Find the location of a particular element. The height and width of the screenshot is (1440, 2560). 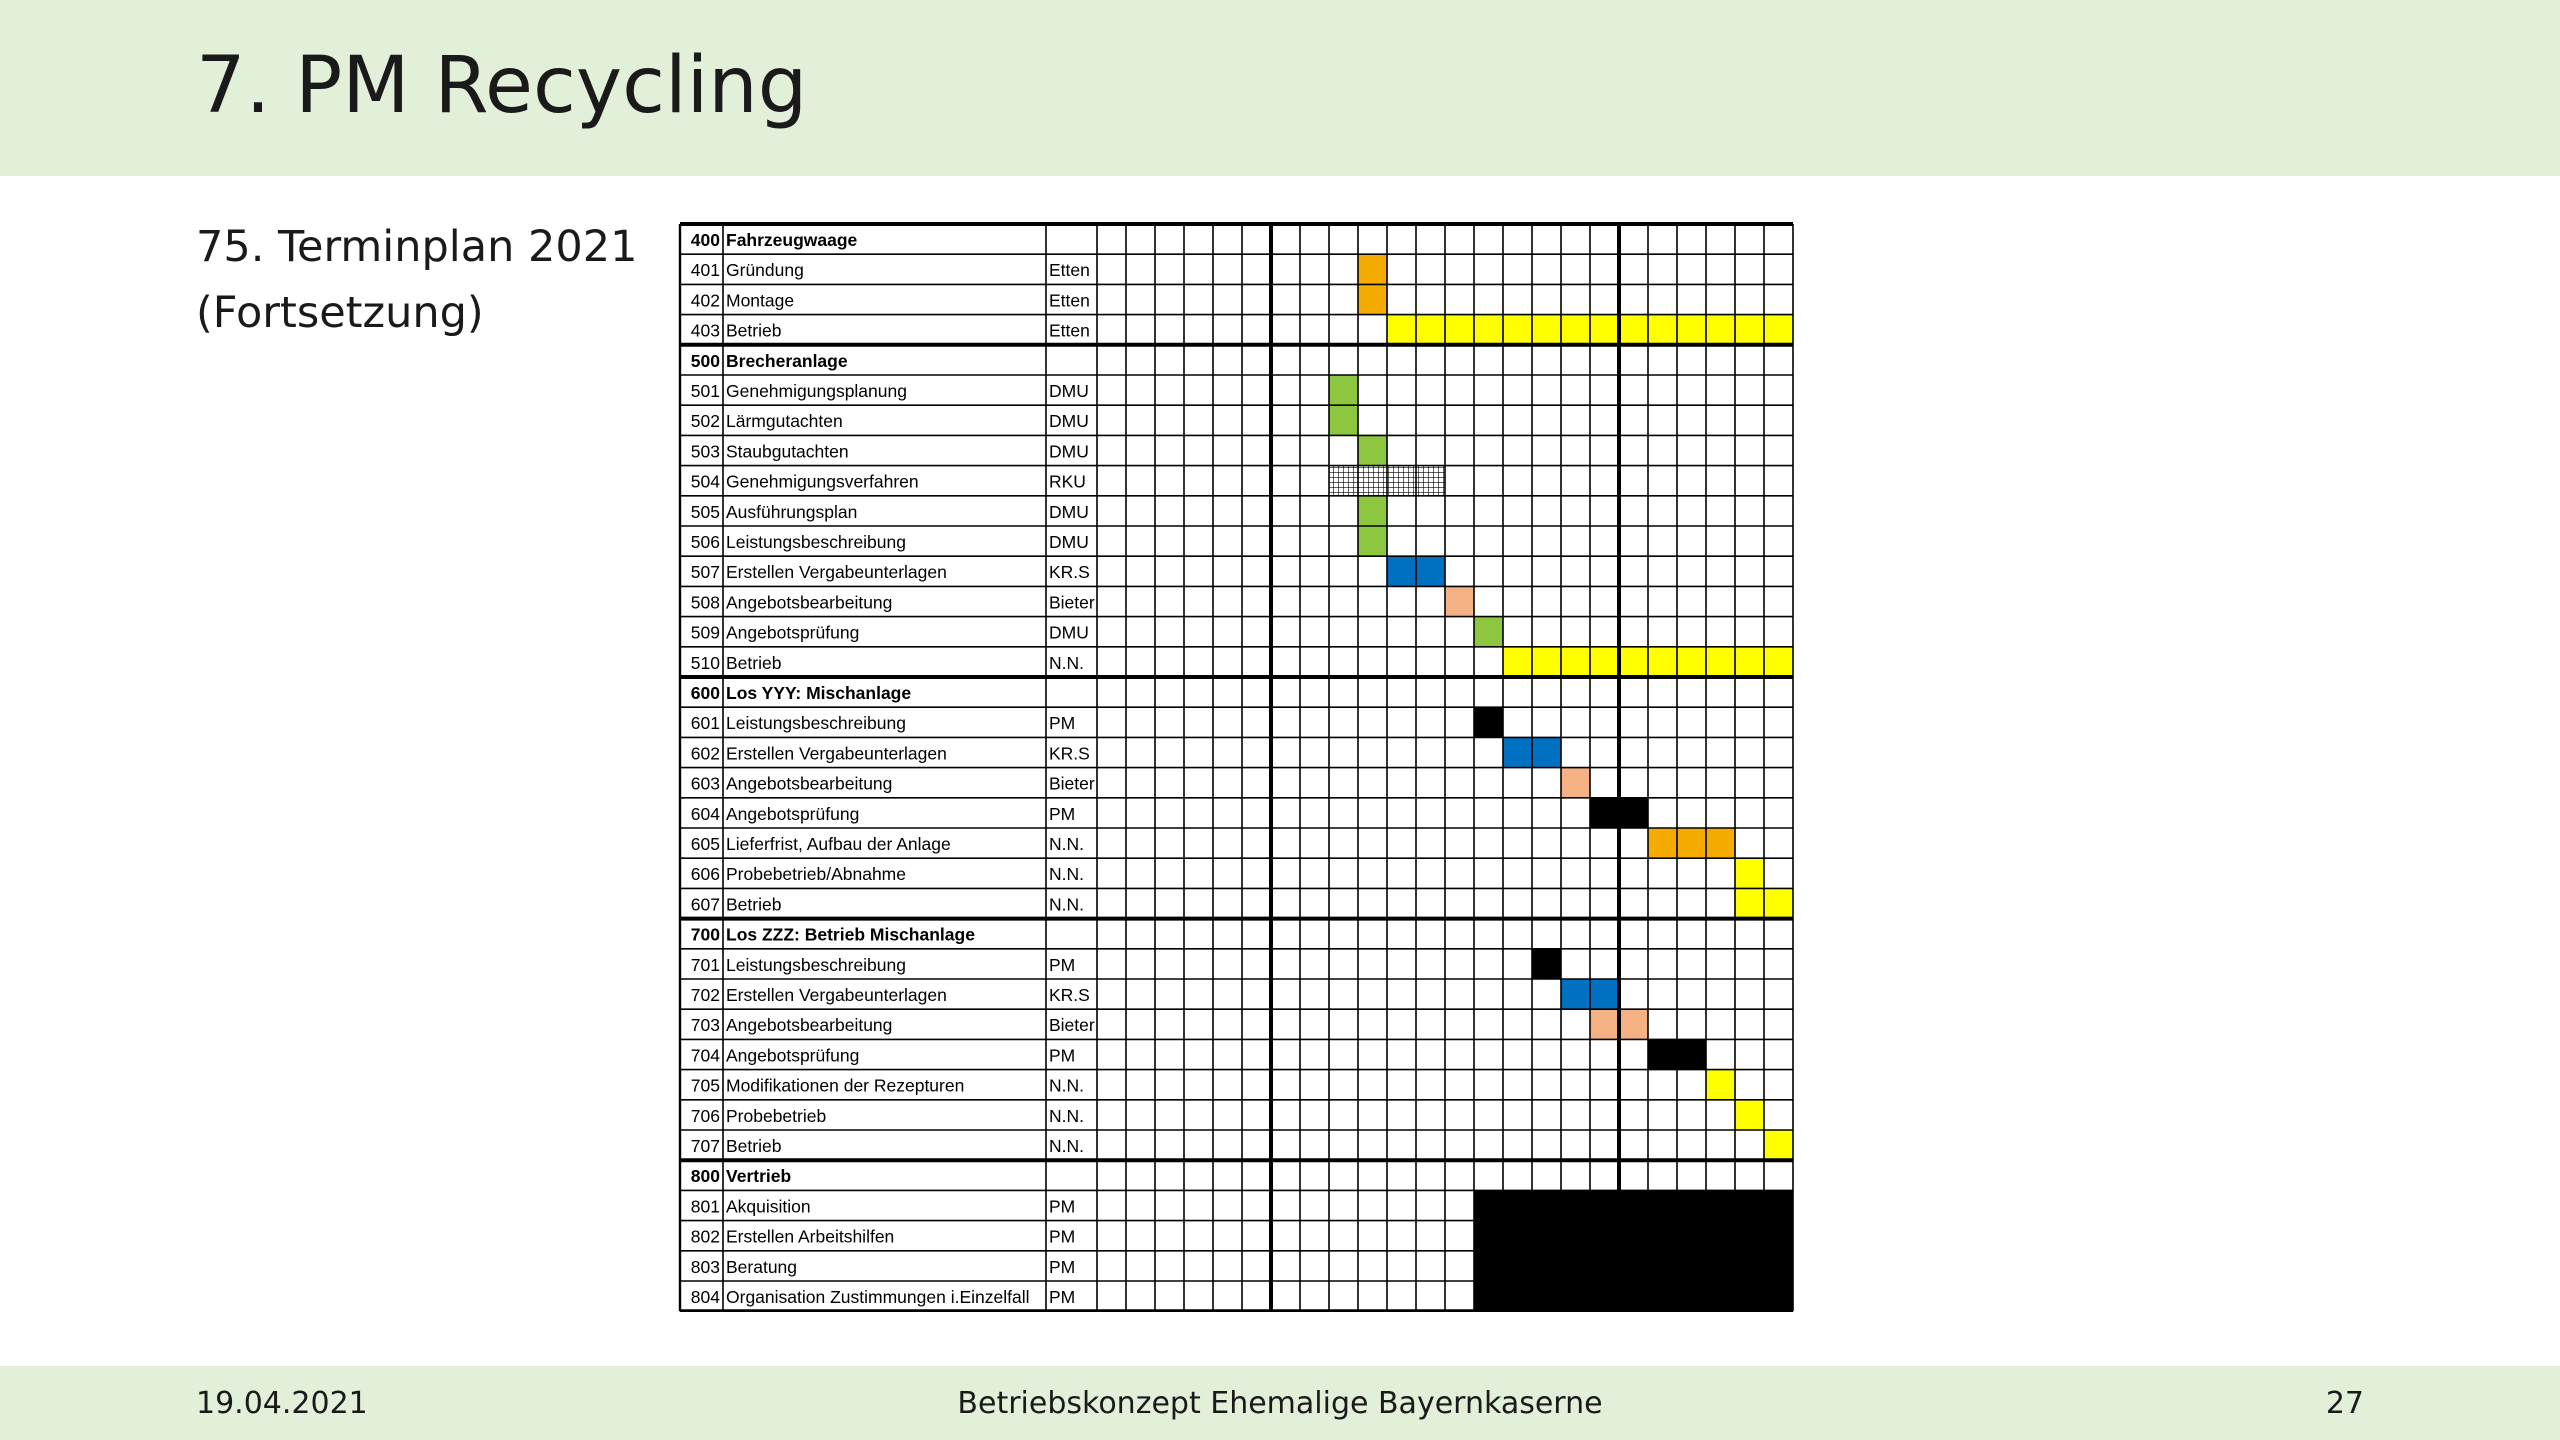

task-name: Erstellen Vergabeunterlagen is located at coordinates (836, 995).